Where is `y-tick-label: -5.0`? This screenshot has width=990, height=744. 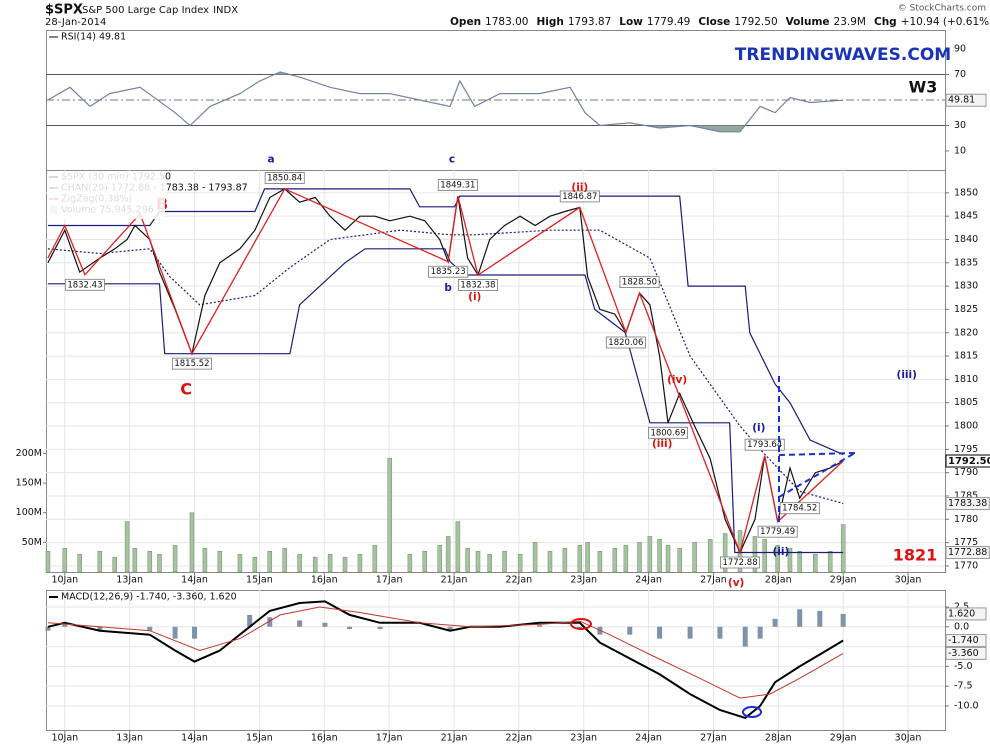 y-tick-label: -5.0 is located at coordinates (963, 666).